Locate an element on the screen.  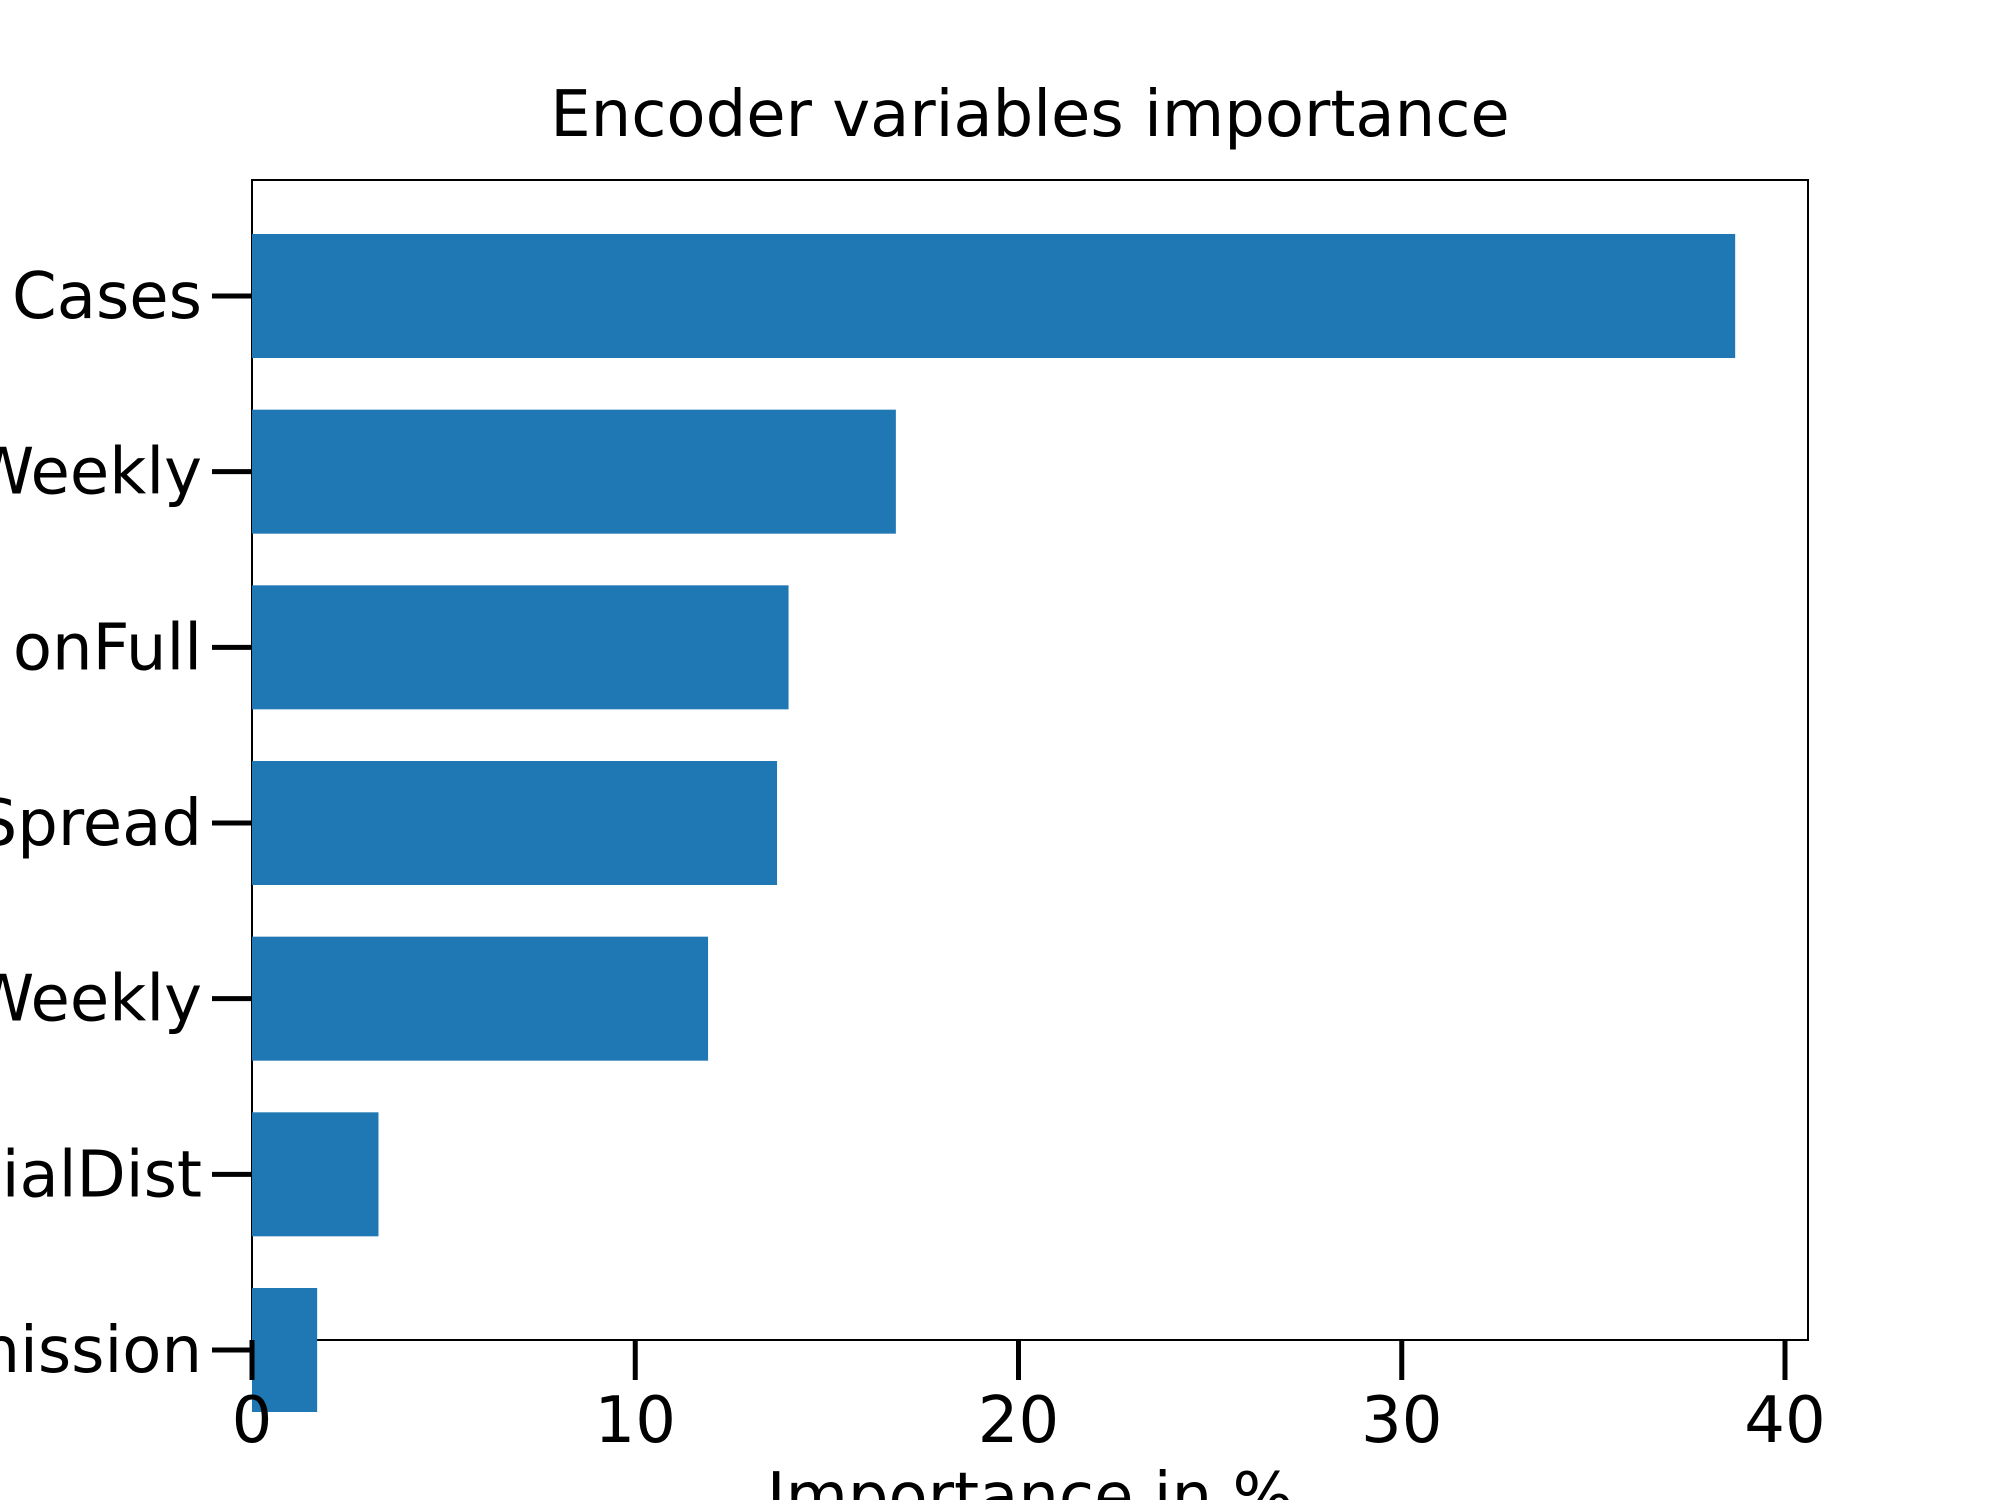
x-tick-label-1: 10 is located at coordinates (635, 1421).